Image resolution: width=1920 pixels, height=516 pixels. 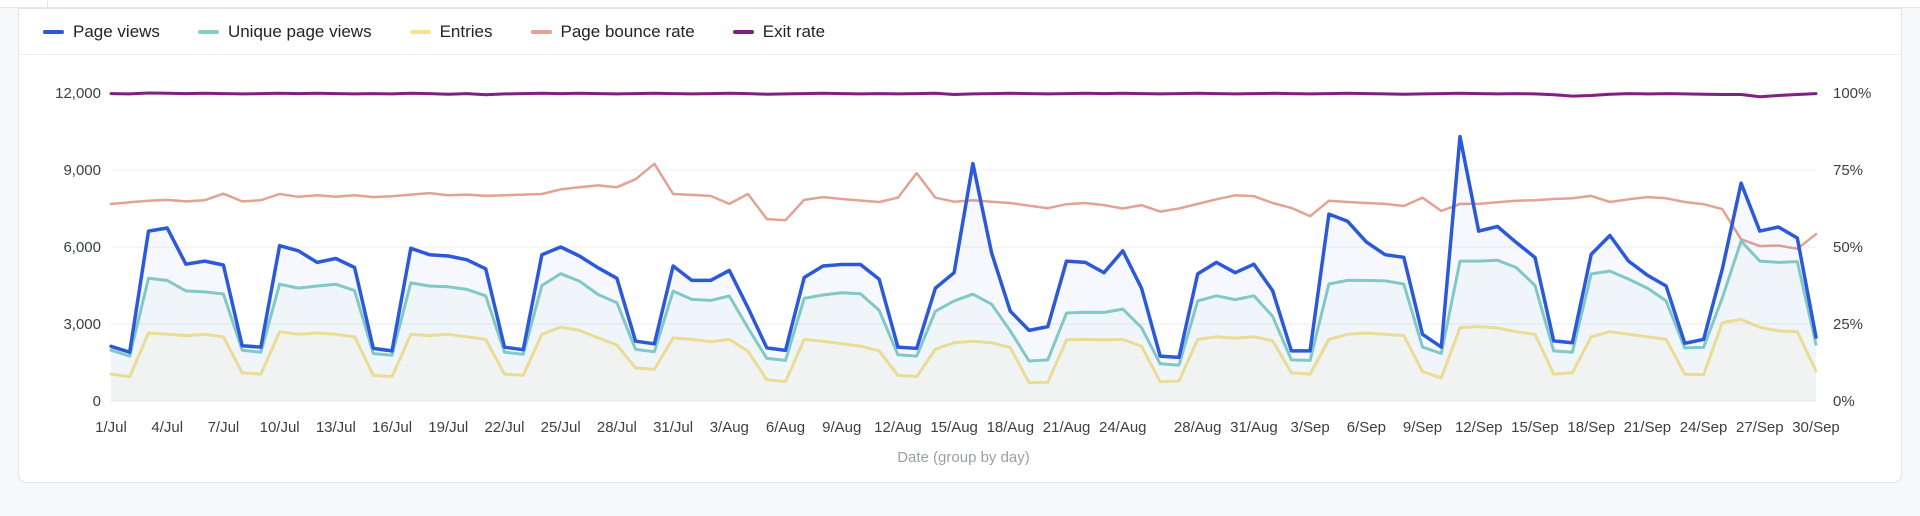 What do you see at coordinates (963, 457) in the screenshot?
I see `x-axis-title: Date (group by day)` at bounding box center [963, 457].